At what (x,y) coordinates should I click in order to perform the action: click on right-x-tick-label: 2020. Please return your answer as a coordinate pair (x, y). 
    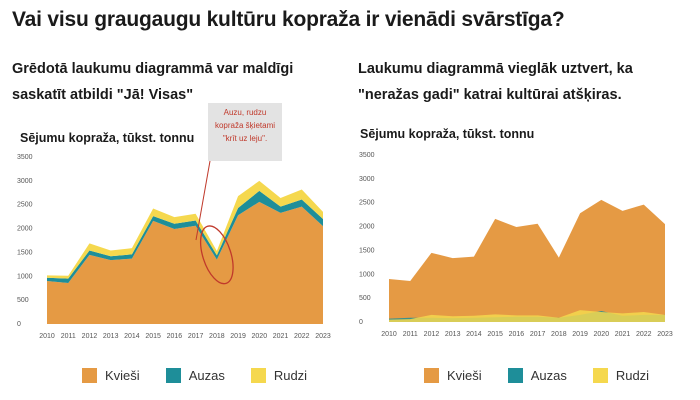
    Looking at the image, I should click on (602, 334).